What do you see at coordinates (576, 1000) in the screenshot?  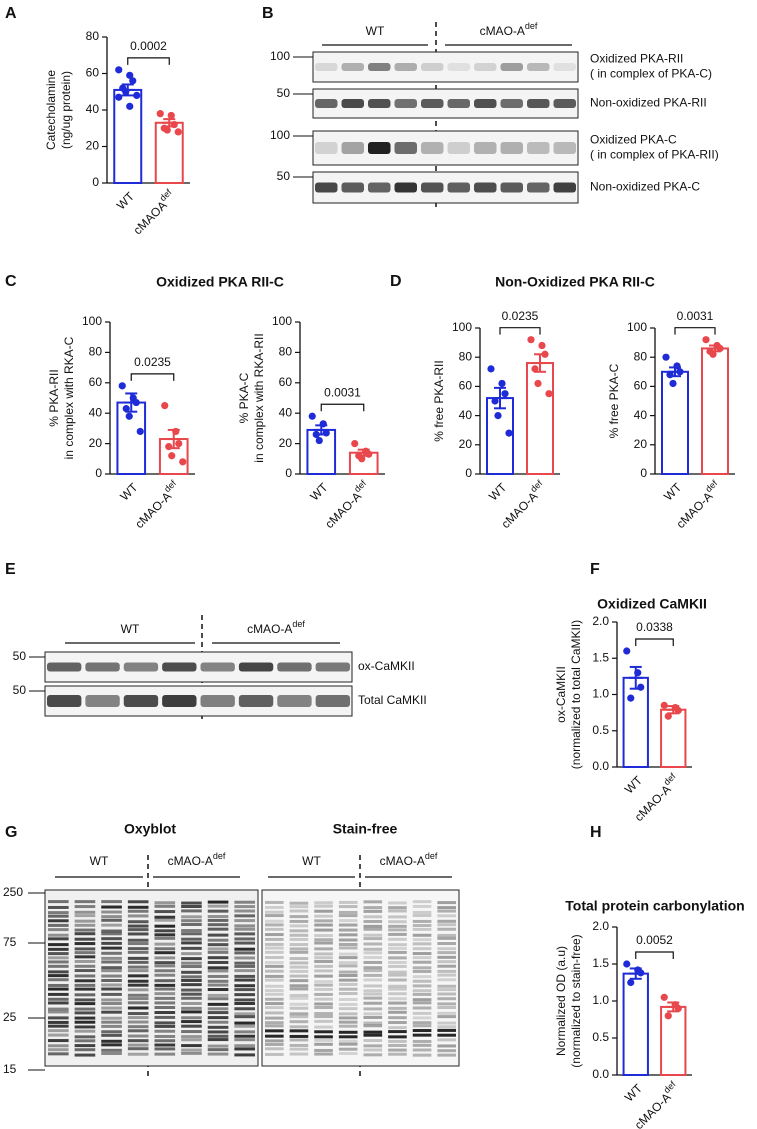 I see `y-axis-label: (normalized to stain-free)` at bounding box center [576, 1000].